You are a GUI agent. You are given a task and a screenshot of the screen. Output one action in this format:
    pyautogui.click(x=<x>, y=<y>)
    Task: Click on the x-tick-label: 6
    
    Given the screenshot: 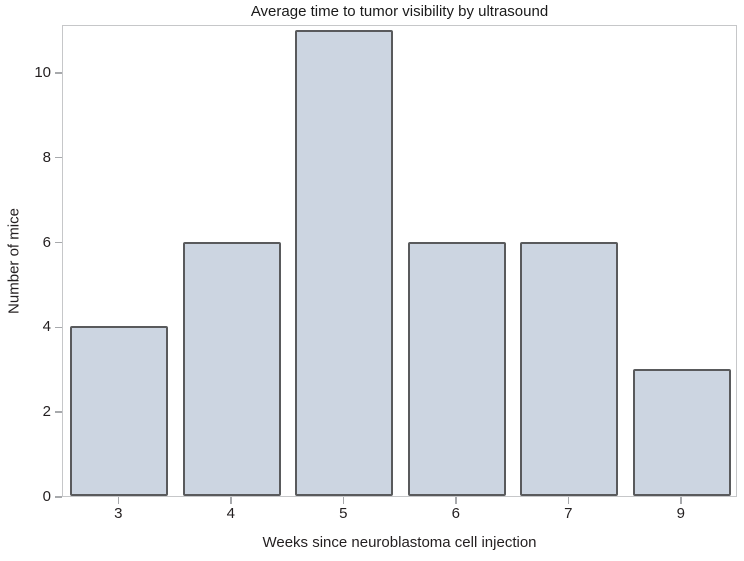 What is the action you would take?
    pyautogui.click(x=455, y=513)
    